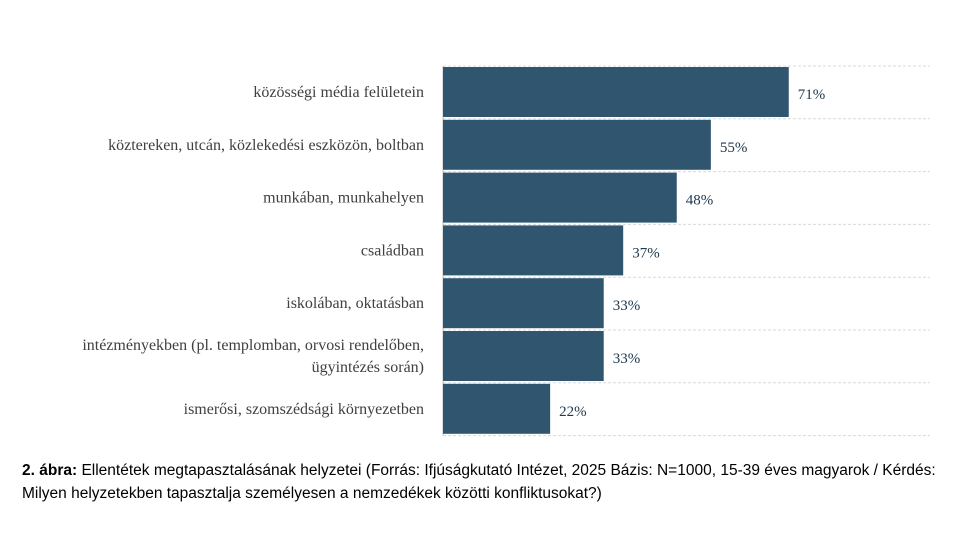  I want to click on value-label-5: 33%, so click(627, 359).